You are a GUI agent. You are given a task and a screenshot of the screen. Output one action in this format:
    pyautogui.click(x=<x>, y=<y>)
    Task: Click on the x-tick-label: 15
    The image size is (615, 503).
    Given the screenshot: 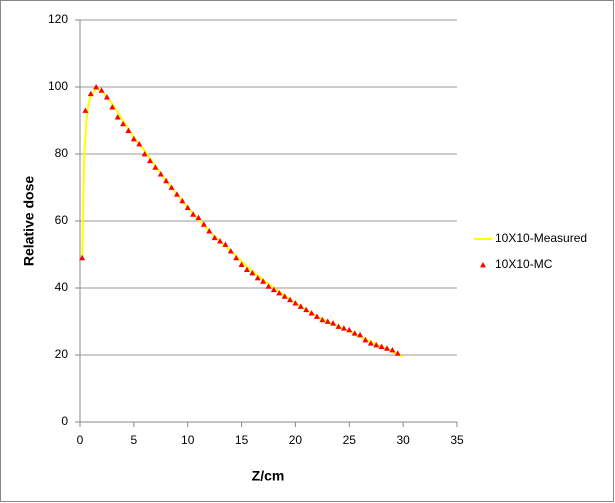 What is the action you would take?
    pyautogui.click(x=242, y=440)
    